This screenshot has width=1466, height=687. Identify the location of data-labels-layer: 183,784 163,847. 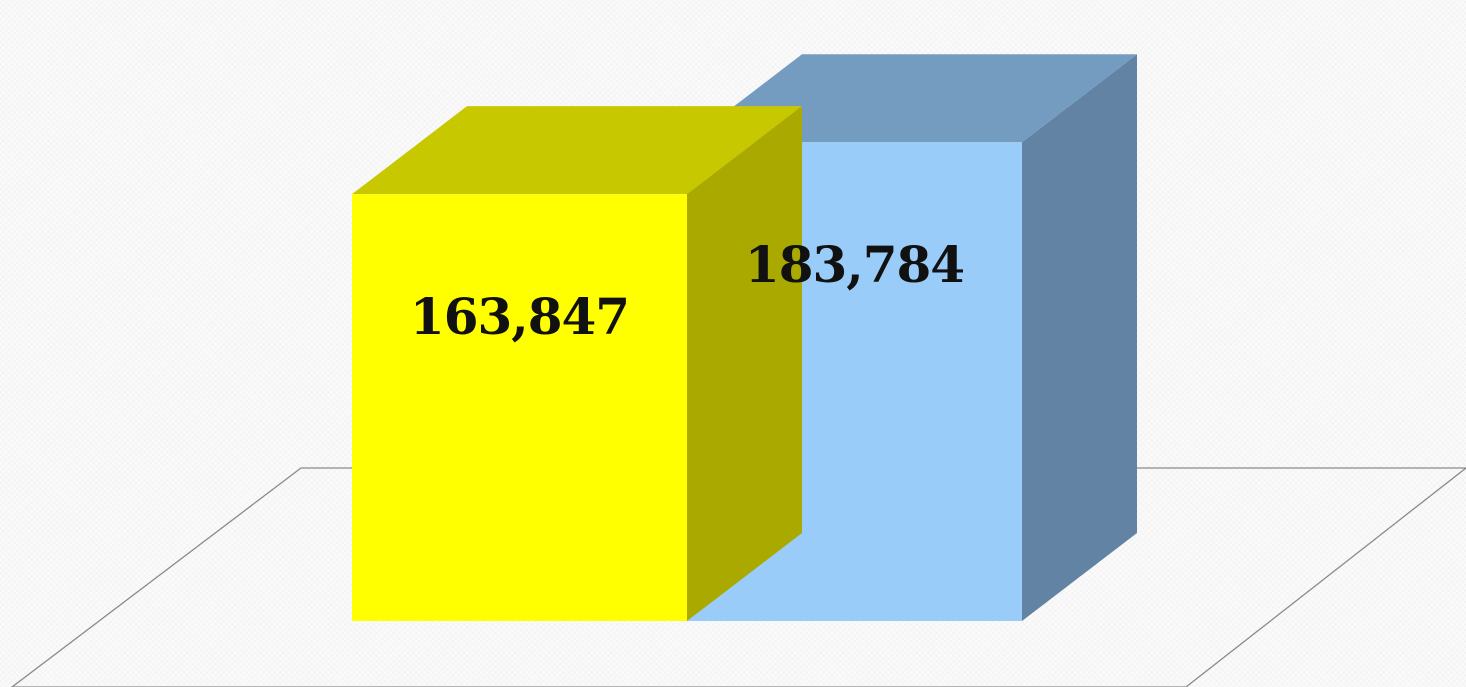
(687, 290).